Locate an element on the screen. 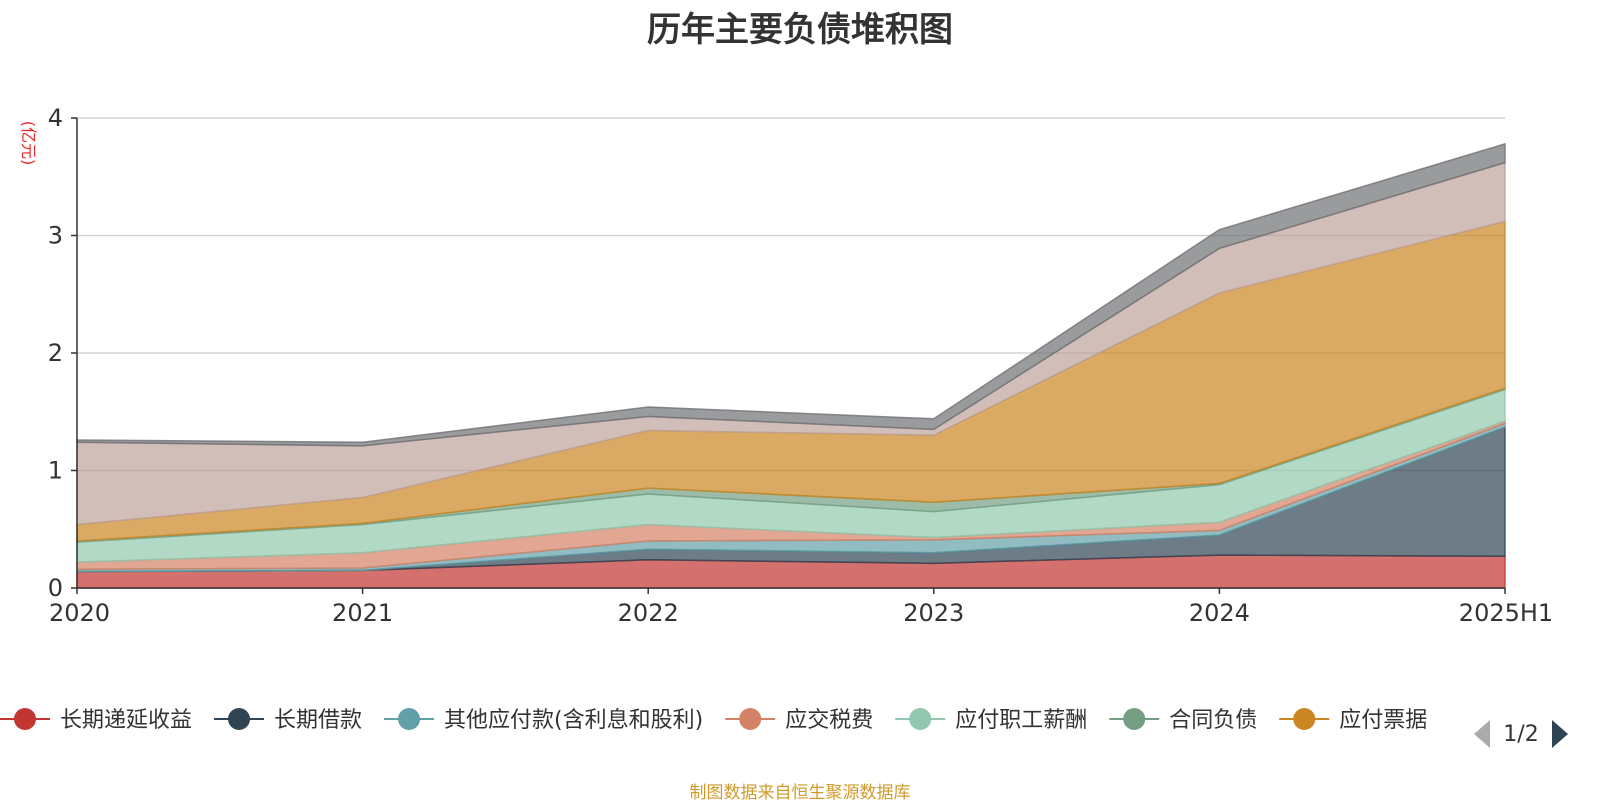  legend-next-arrow-icon is located at coordinates (1560, 734).